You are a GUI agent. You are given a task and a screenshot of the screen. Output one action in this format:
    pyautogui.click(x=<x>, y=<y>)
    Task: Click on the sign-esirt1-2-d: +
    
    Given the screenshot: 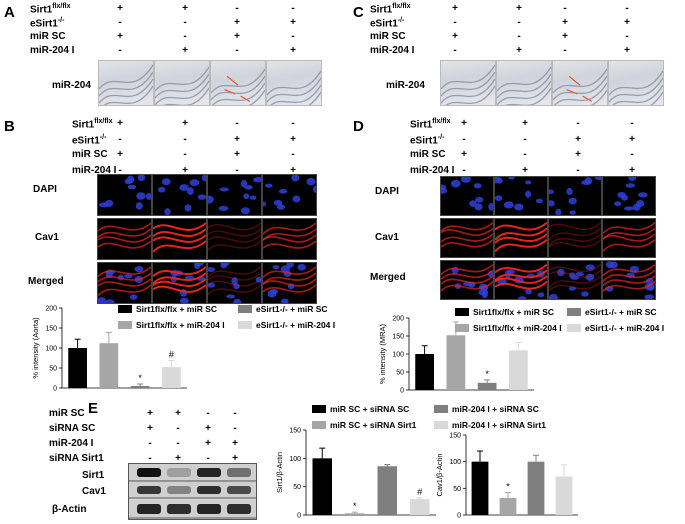 What is the action you would take?
    pyautogui.click(x=578, y=139)
    